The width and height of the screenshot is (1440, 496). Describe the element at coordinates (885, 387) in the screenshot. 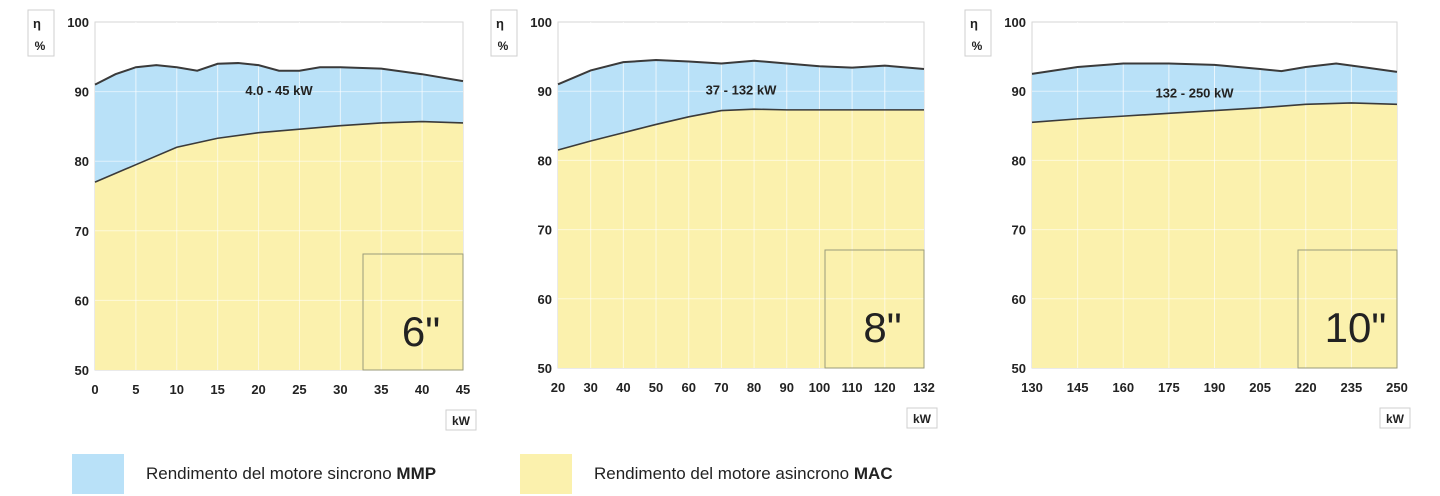

I see `x-tick-label: 120` at that location.